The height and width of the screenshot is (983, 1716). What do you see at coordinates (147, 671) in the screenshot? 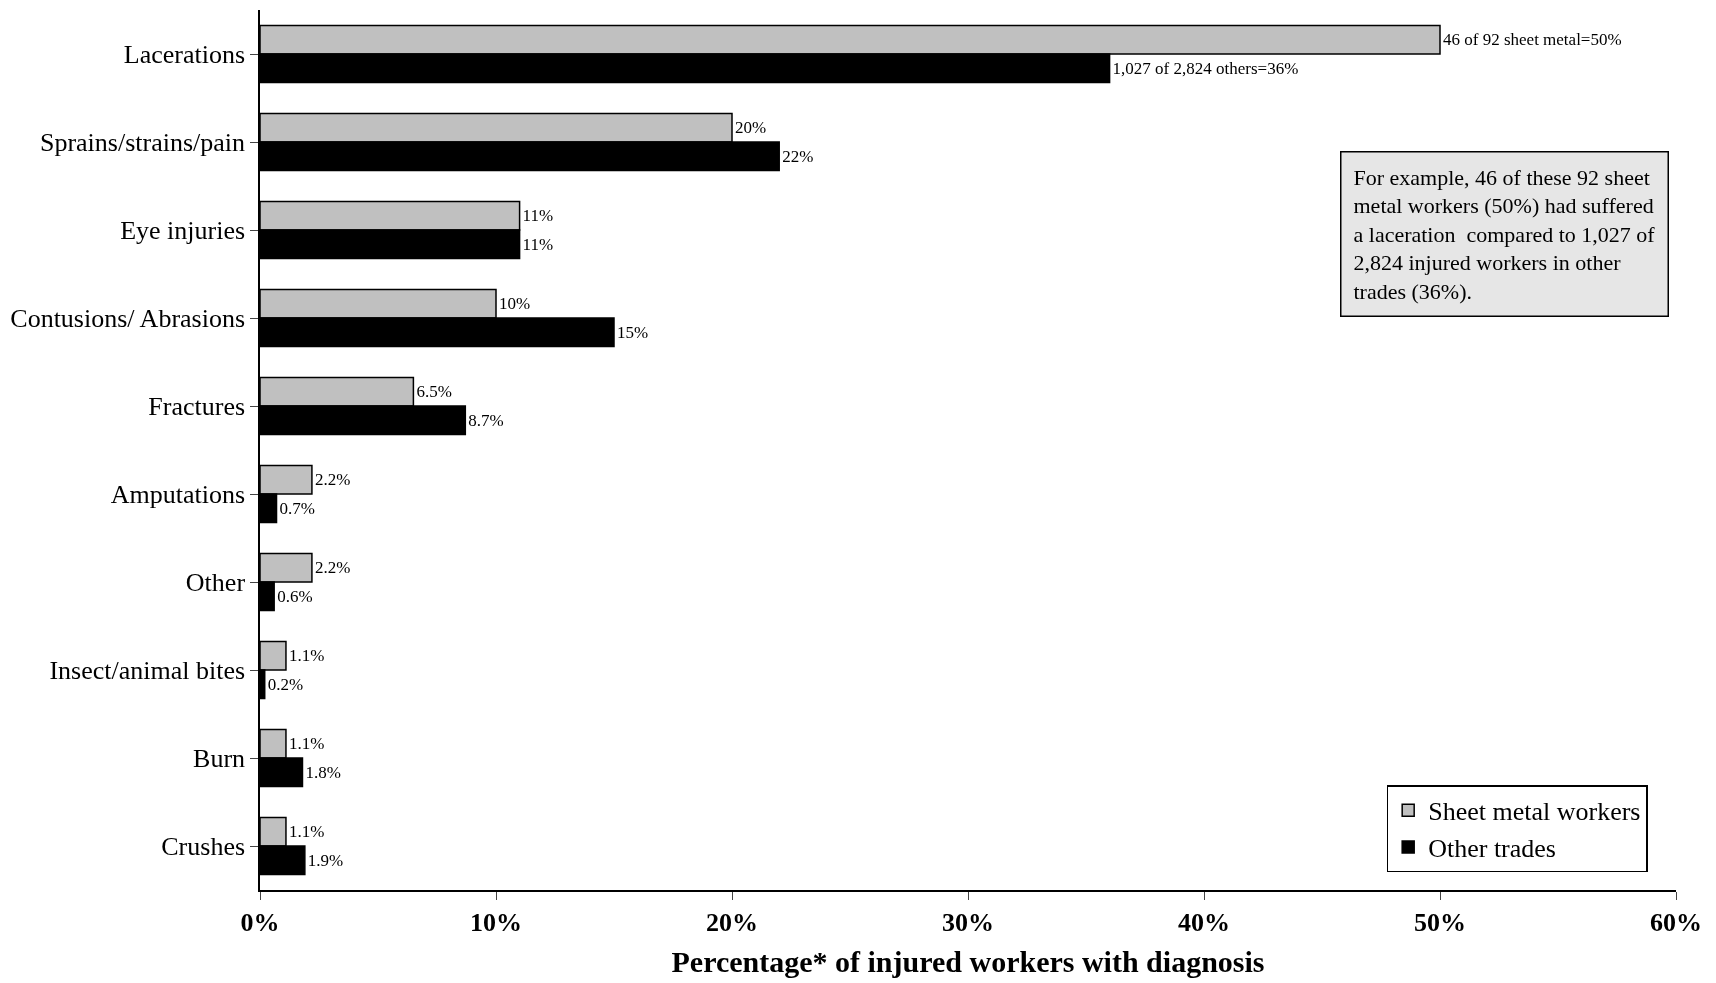
I see `y-tick-label: Insect/animal bites` at bounding box center [147, 671].